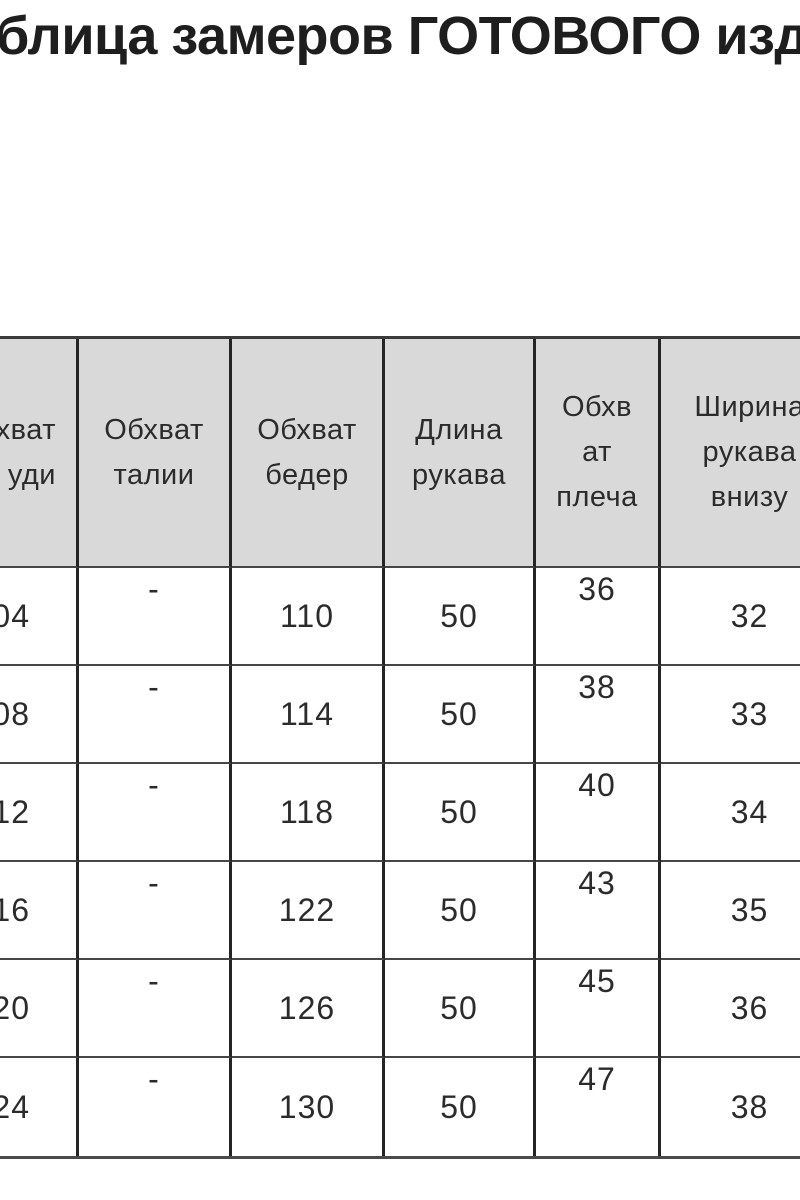 This screenshot has height=1200, width=800. What do you see at coordinates (730, 813) in the screenshot?
I see `table-cell: 34` at bounding box center [730, 813].